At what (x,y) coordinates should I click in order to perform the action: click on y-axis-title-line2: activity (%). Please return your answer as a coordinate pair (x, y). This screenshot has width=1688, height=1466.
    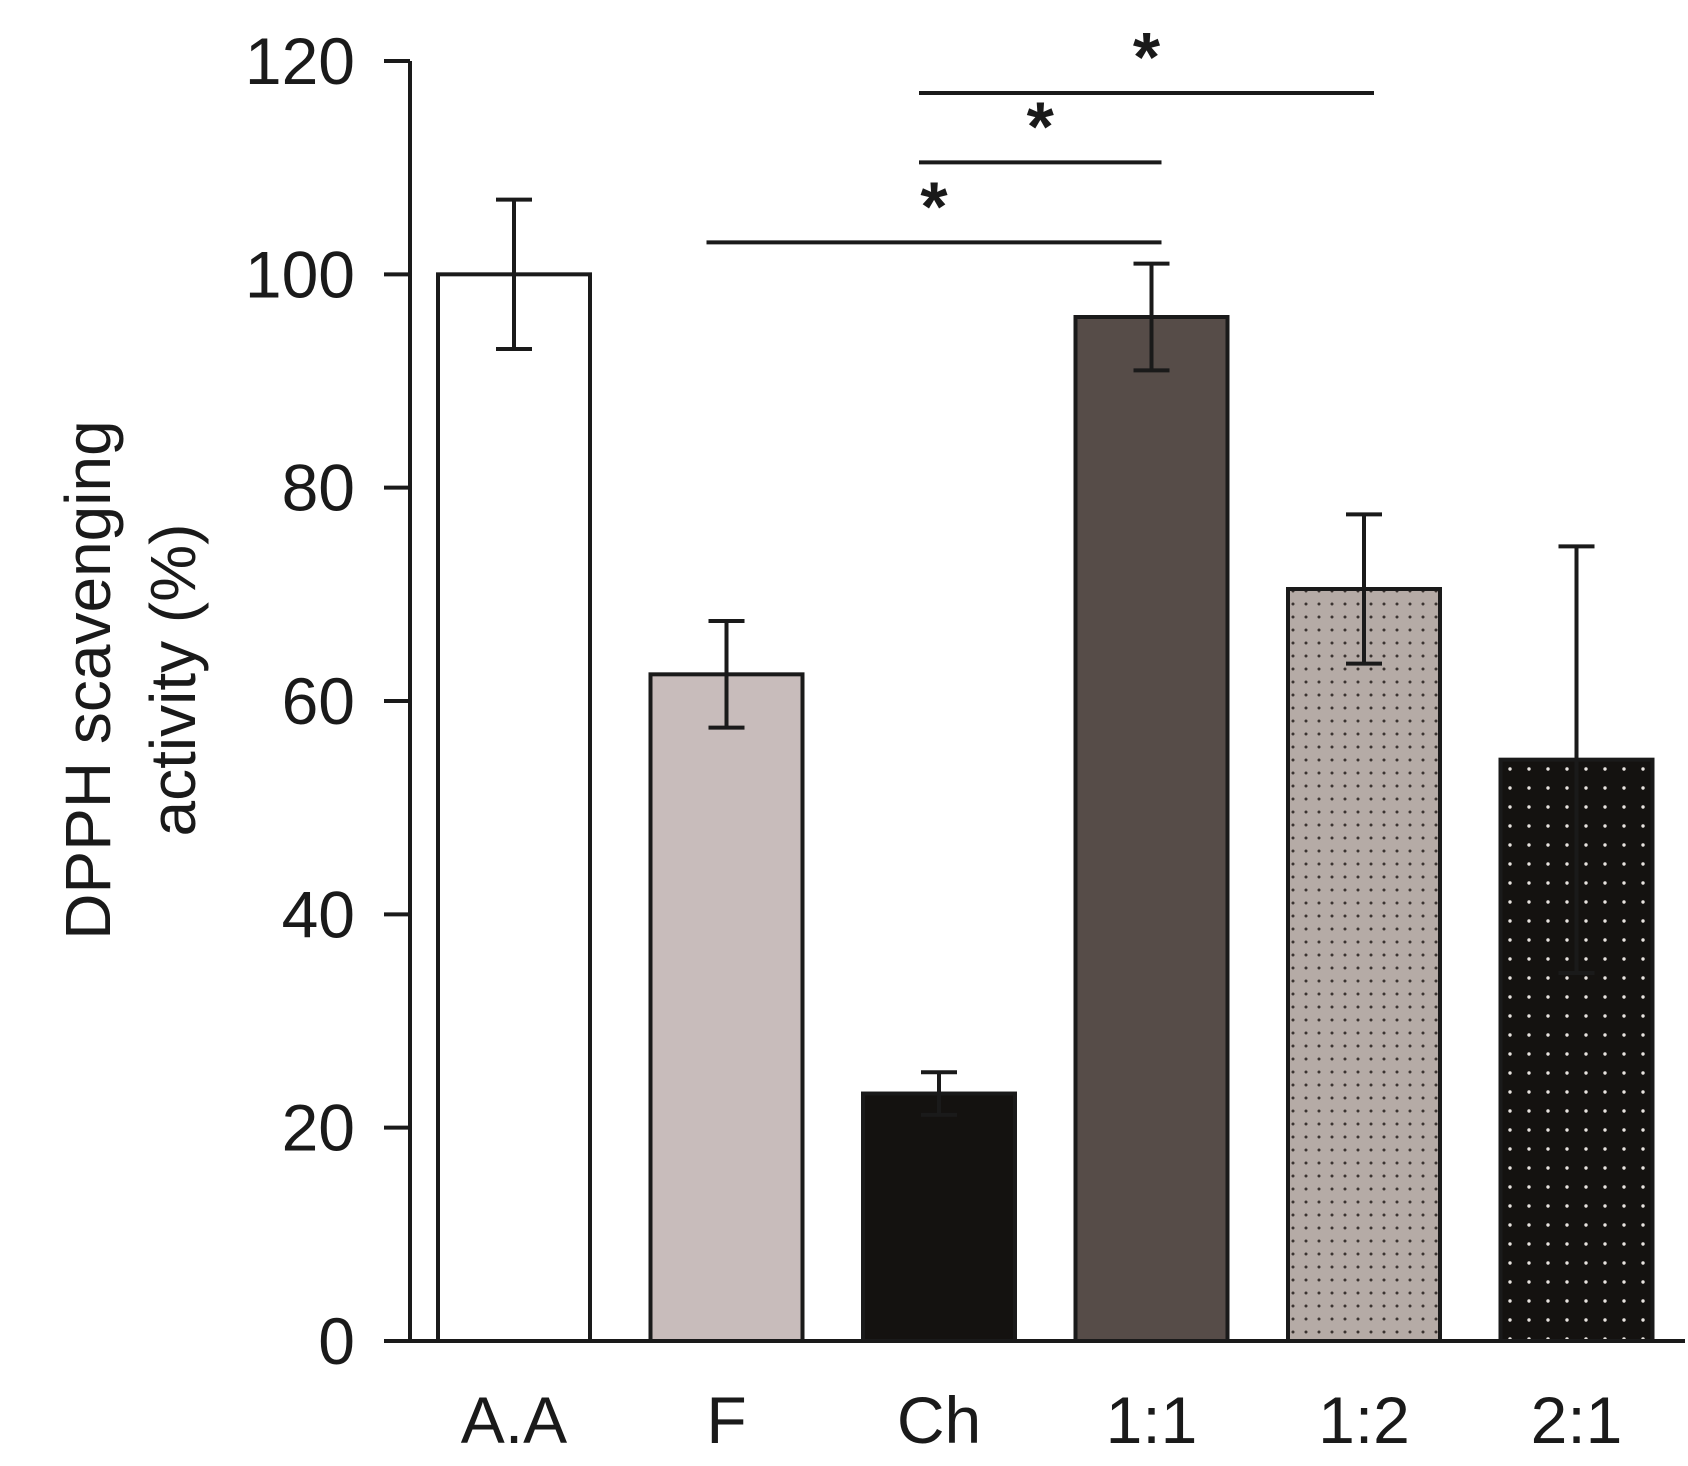
    Looking at the image, I should click on (173, 680).